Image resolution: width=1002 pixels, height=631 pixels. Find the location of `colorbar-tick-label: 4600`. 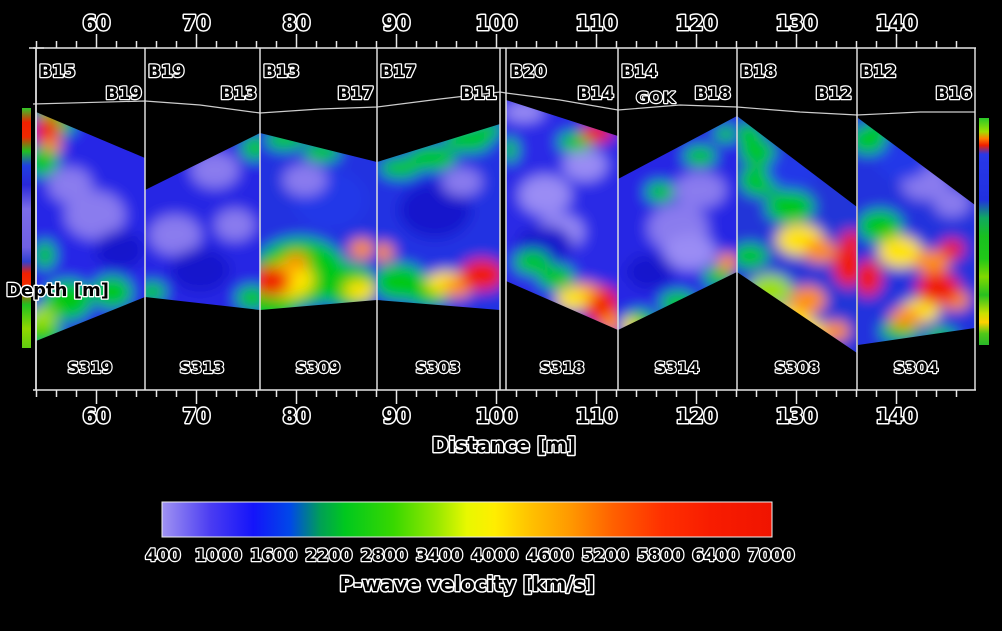

colorbar-tick-label: 4600 is located at coordinates (549, 556).